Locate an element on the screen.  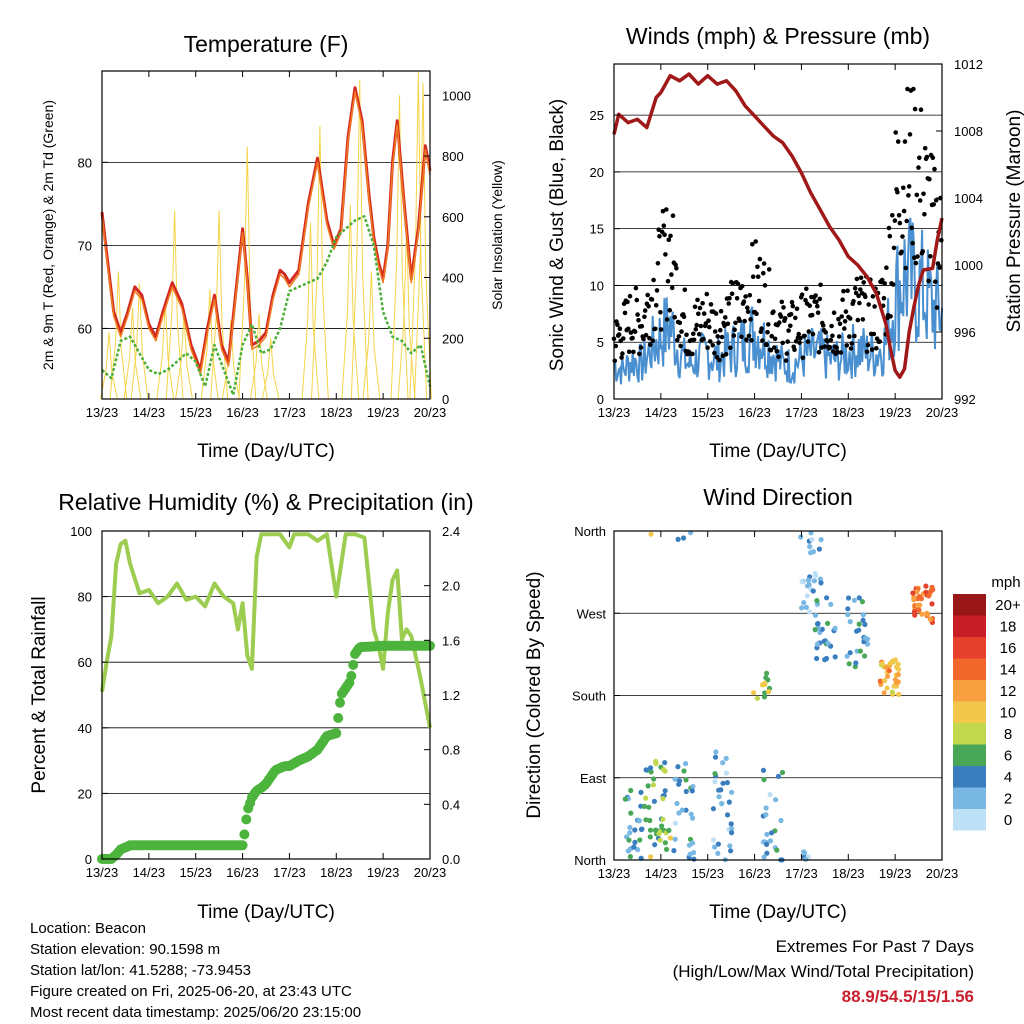
temperature-x-tick-label: 15/23 is located at coordinates (195, 412).